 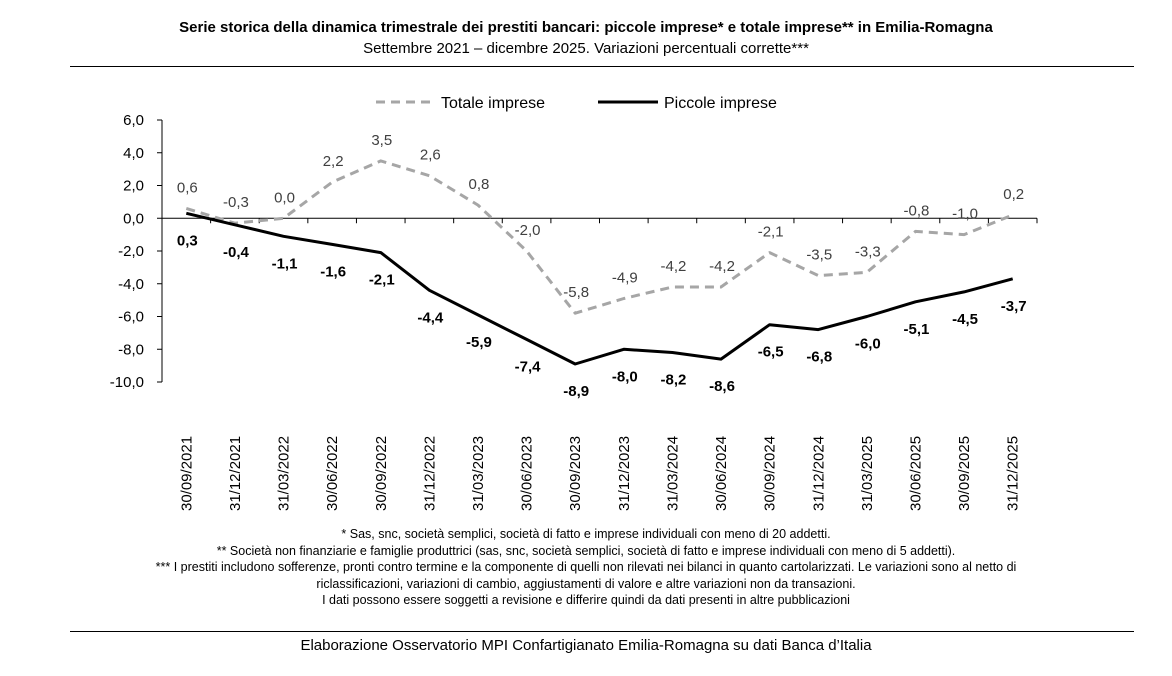 What do you see at coordinates (819, 255) in the screenshot?
I see `data-label-totale: -3,5` at bounding box center [819, 255].